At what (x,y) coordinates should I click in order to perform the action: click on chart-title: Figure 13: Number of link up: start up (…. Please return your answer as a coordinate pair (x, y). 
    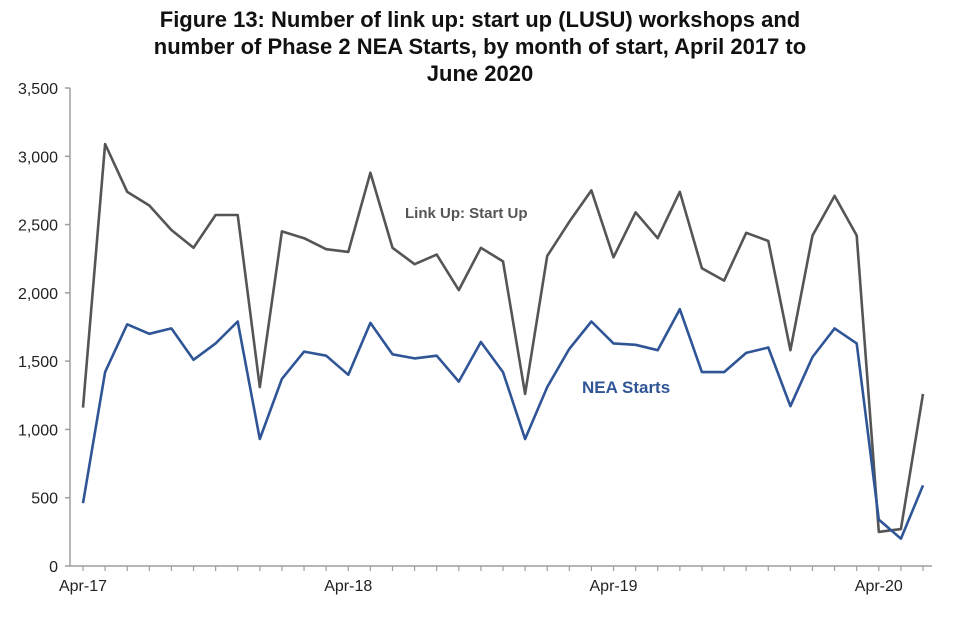
    Looking at the image, I should click on (480, 46).